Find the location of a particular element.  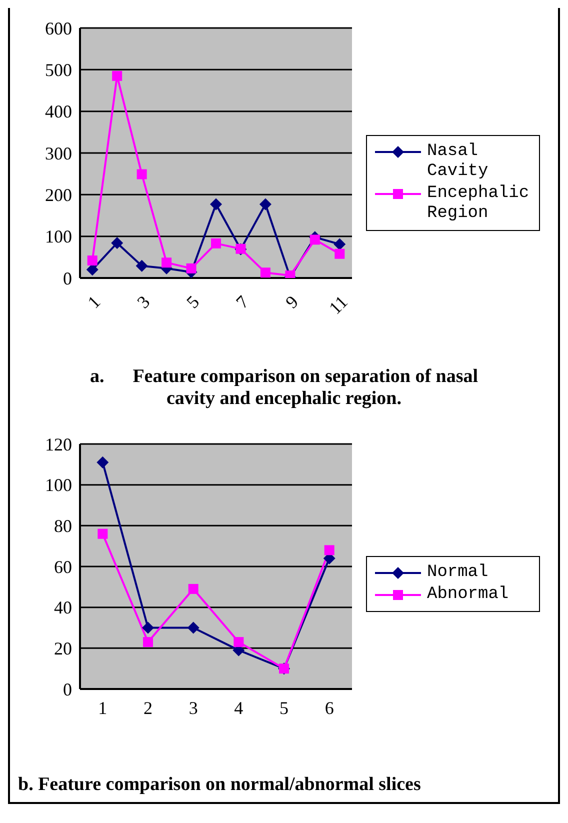

y-tick-label: 120 is located at coordinates (58, 444).